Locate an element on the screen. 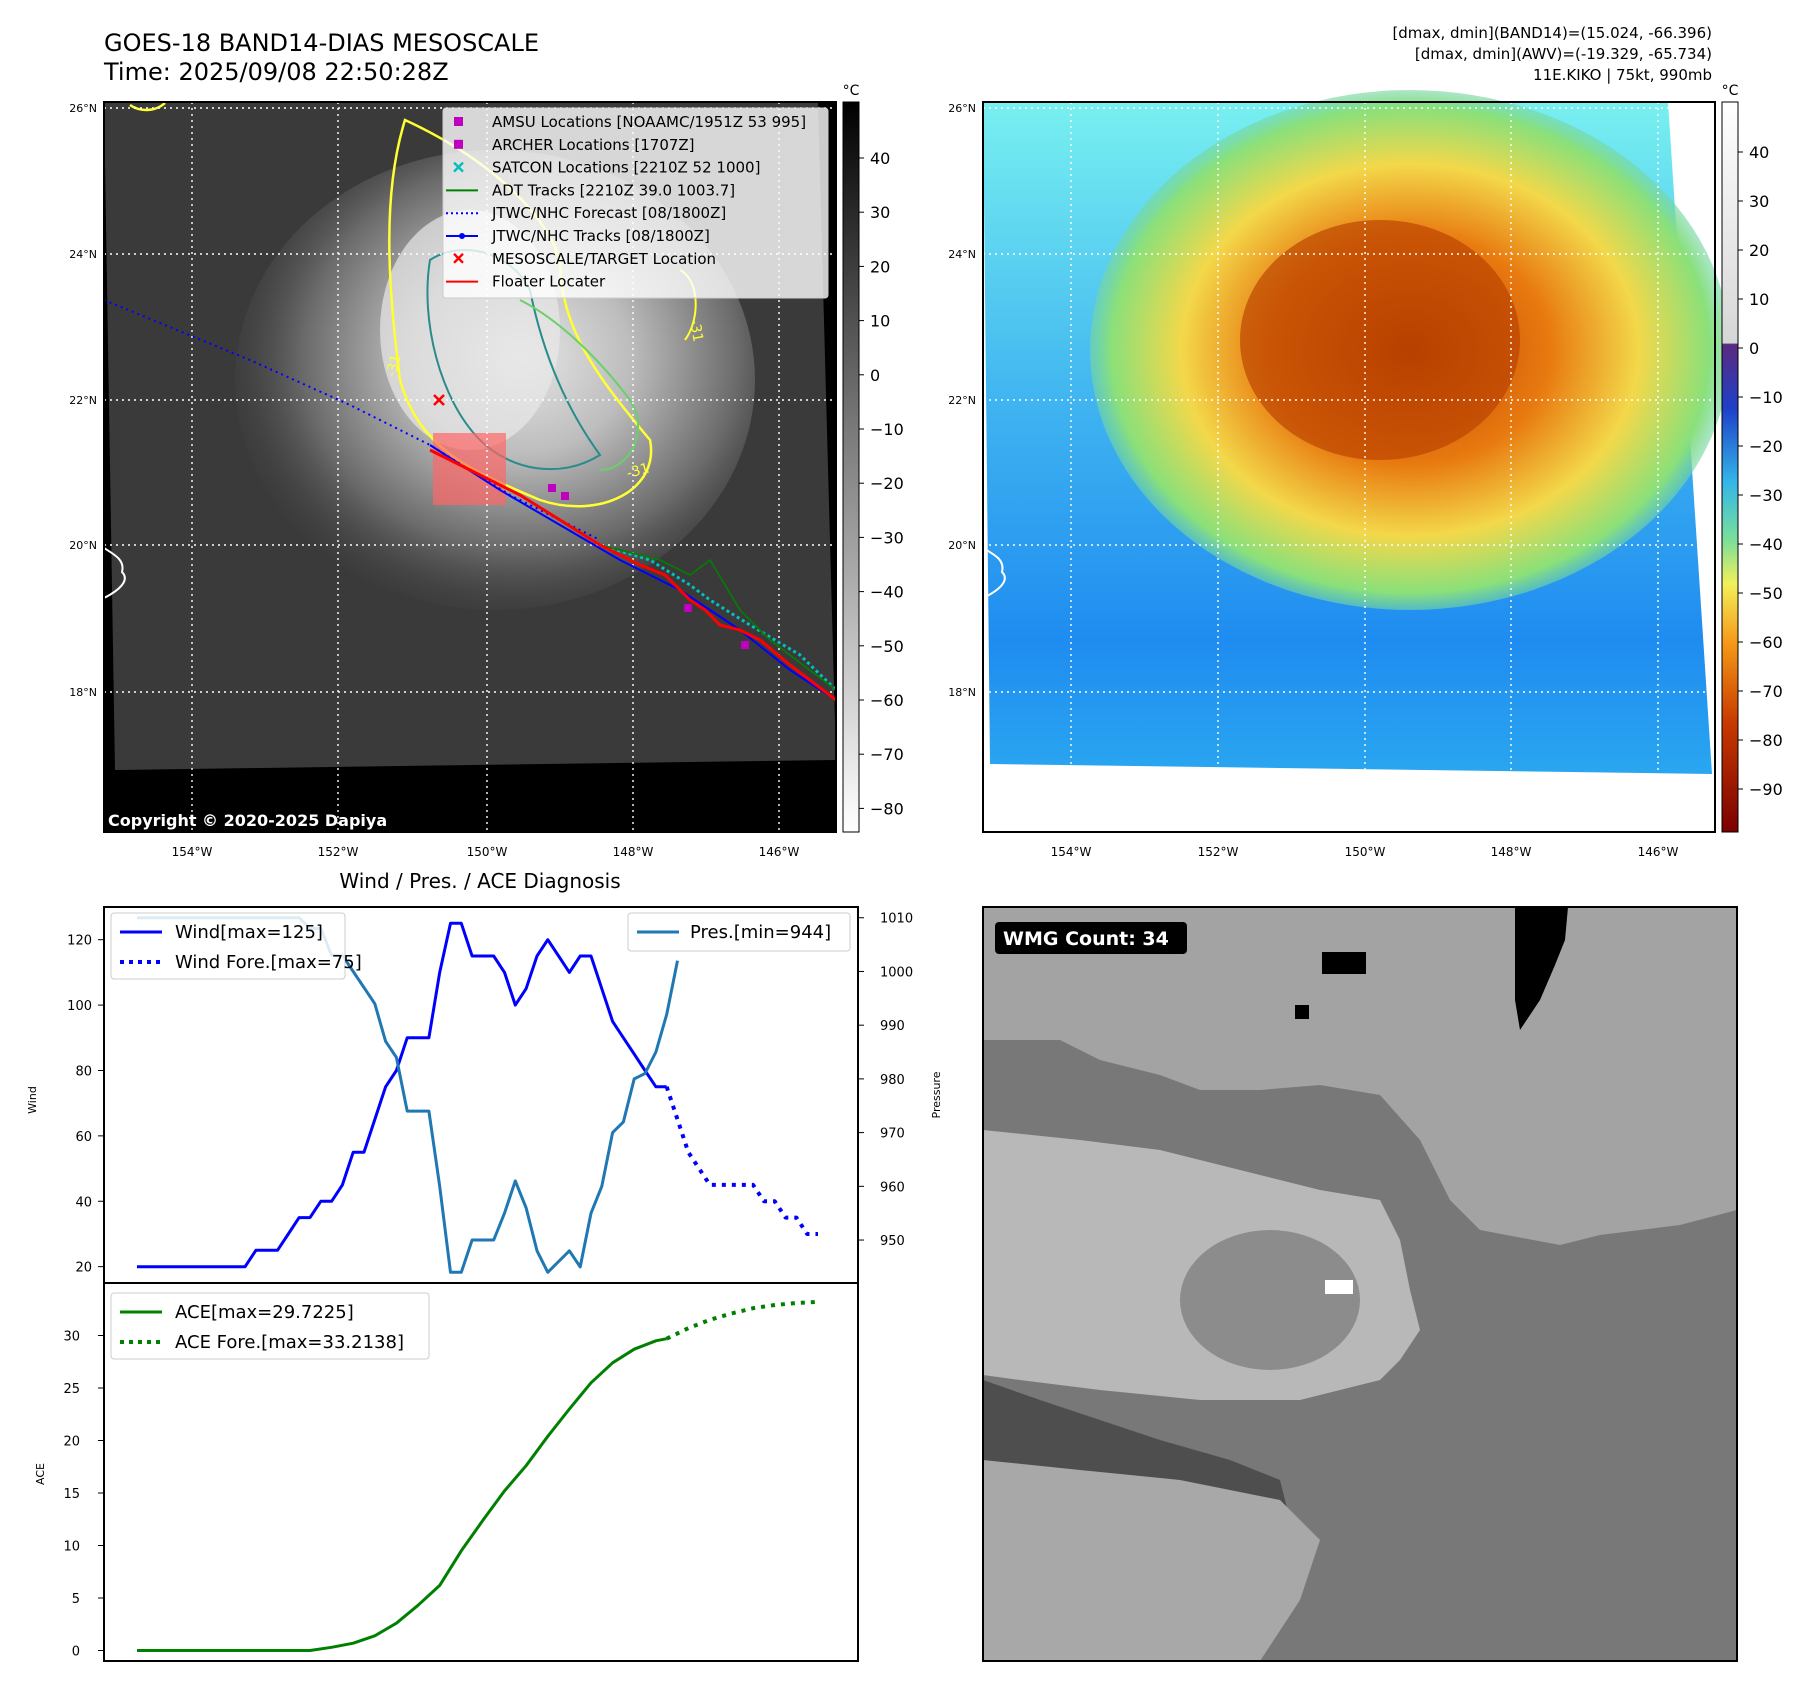 Image resolution: width=1797 pixels, height=1691 pixels. colorbar-tick: −50 is located at coordinates (1766, 593).